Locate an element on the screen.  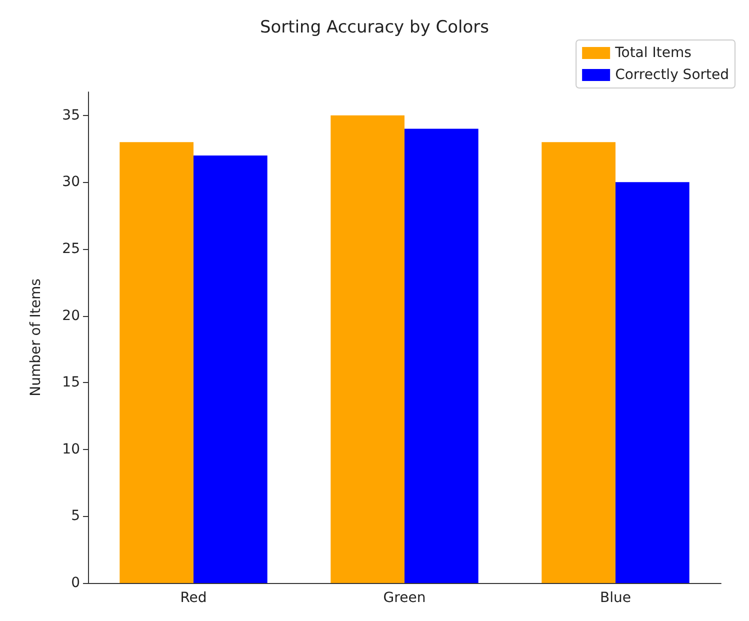
x-tick-label: Green is located at coordinates (404, 598).